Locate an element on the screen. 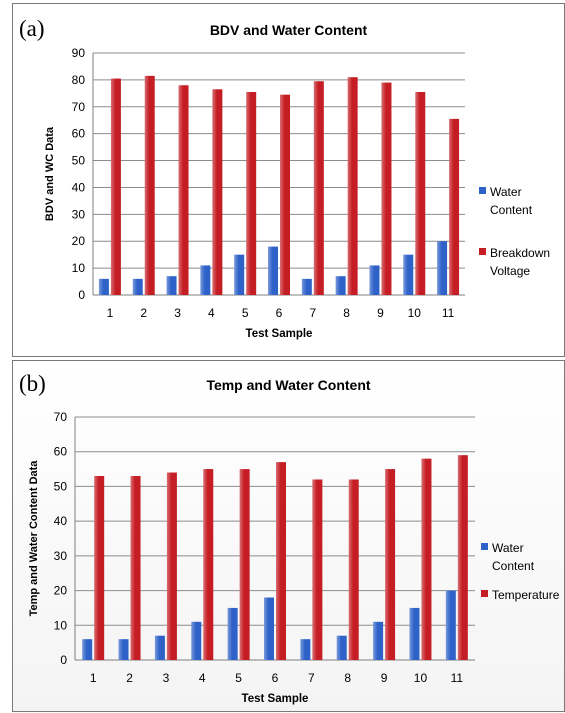  y-tick-label: 80 is located at coordinates (79, 80).